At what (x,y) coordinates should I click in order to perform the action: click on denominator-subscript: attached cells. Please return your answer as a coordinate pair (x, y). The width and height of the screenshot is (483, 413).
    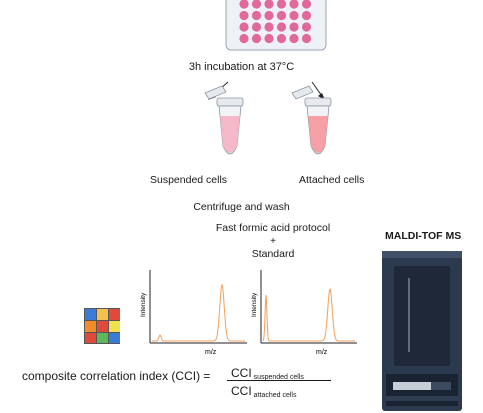
    Looking at the image, I should click on (275, 395).